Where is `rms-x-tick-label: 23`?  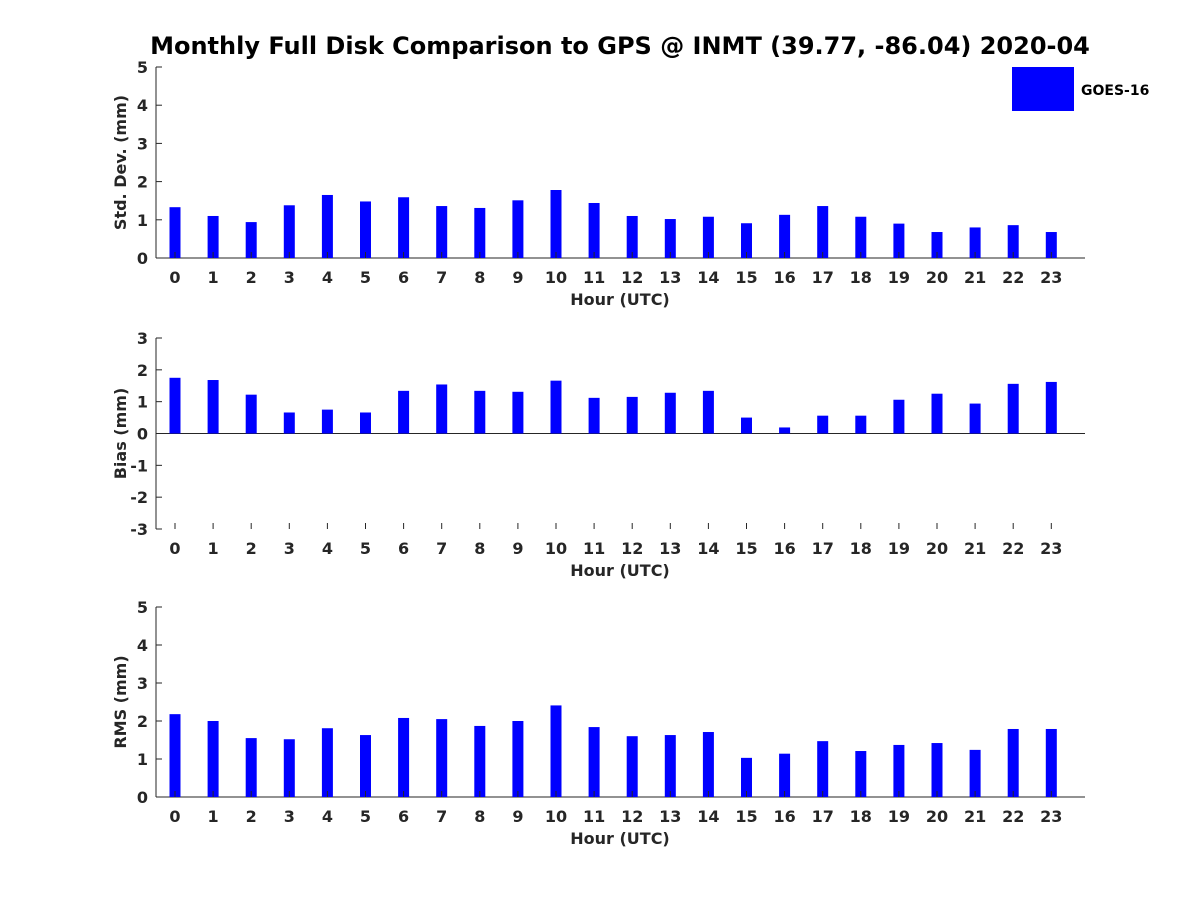 rms-x-tick-label: 23 is located at coordinates (1051, 816).